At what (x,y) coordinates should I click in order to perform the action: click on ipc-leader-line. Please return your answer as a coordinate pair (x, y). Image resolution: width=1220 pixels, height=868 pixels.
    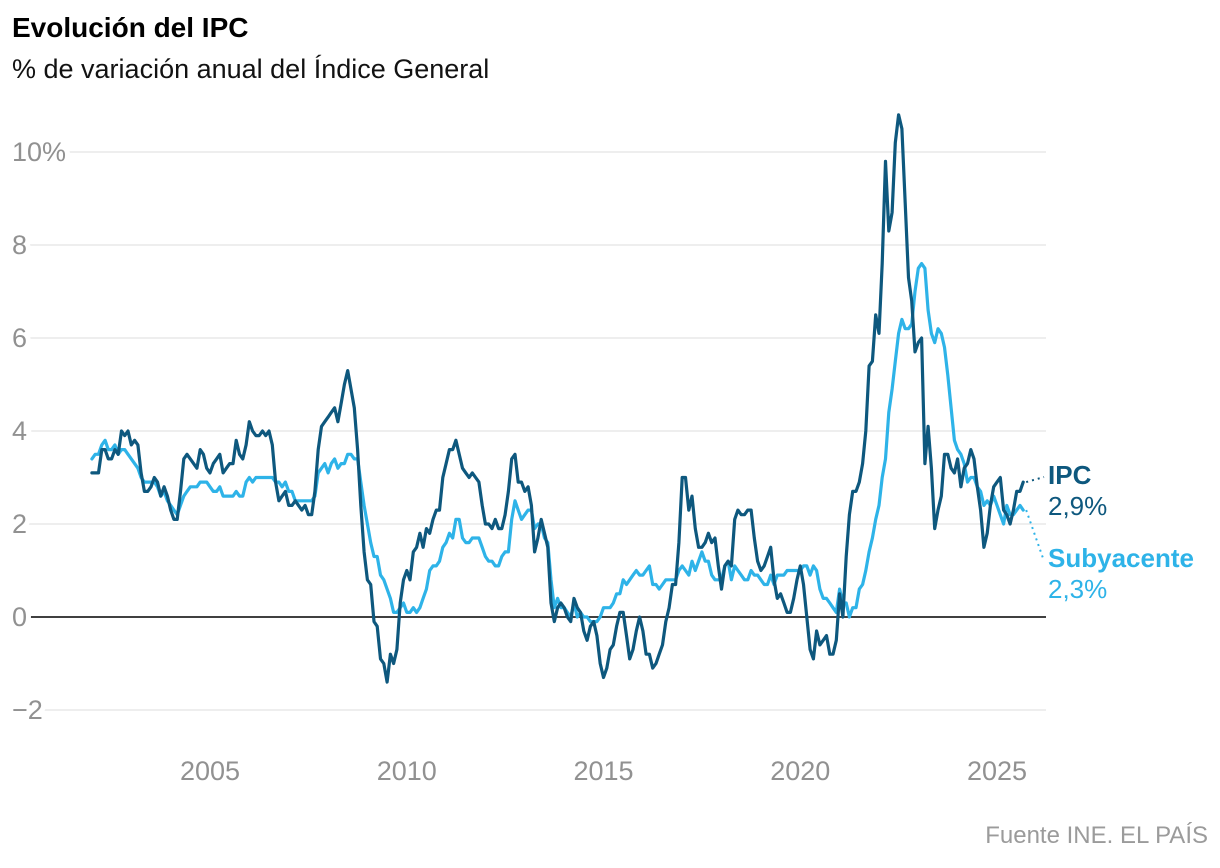
    Looking at the image, I should click on (1035, 480).